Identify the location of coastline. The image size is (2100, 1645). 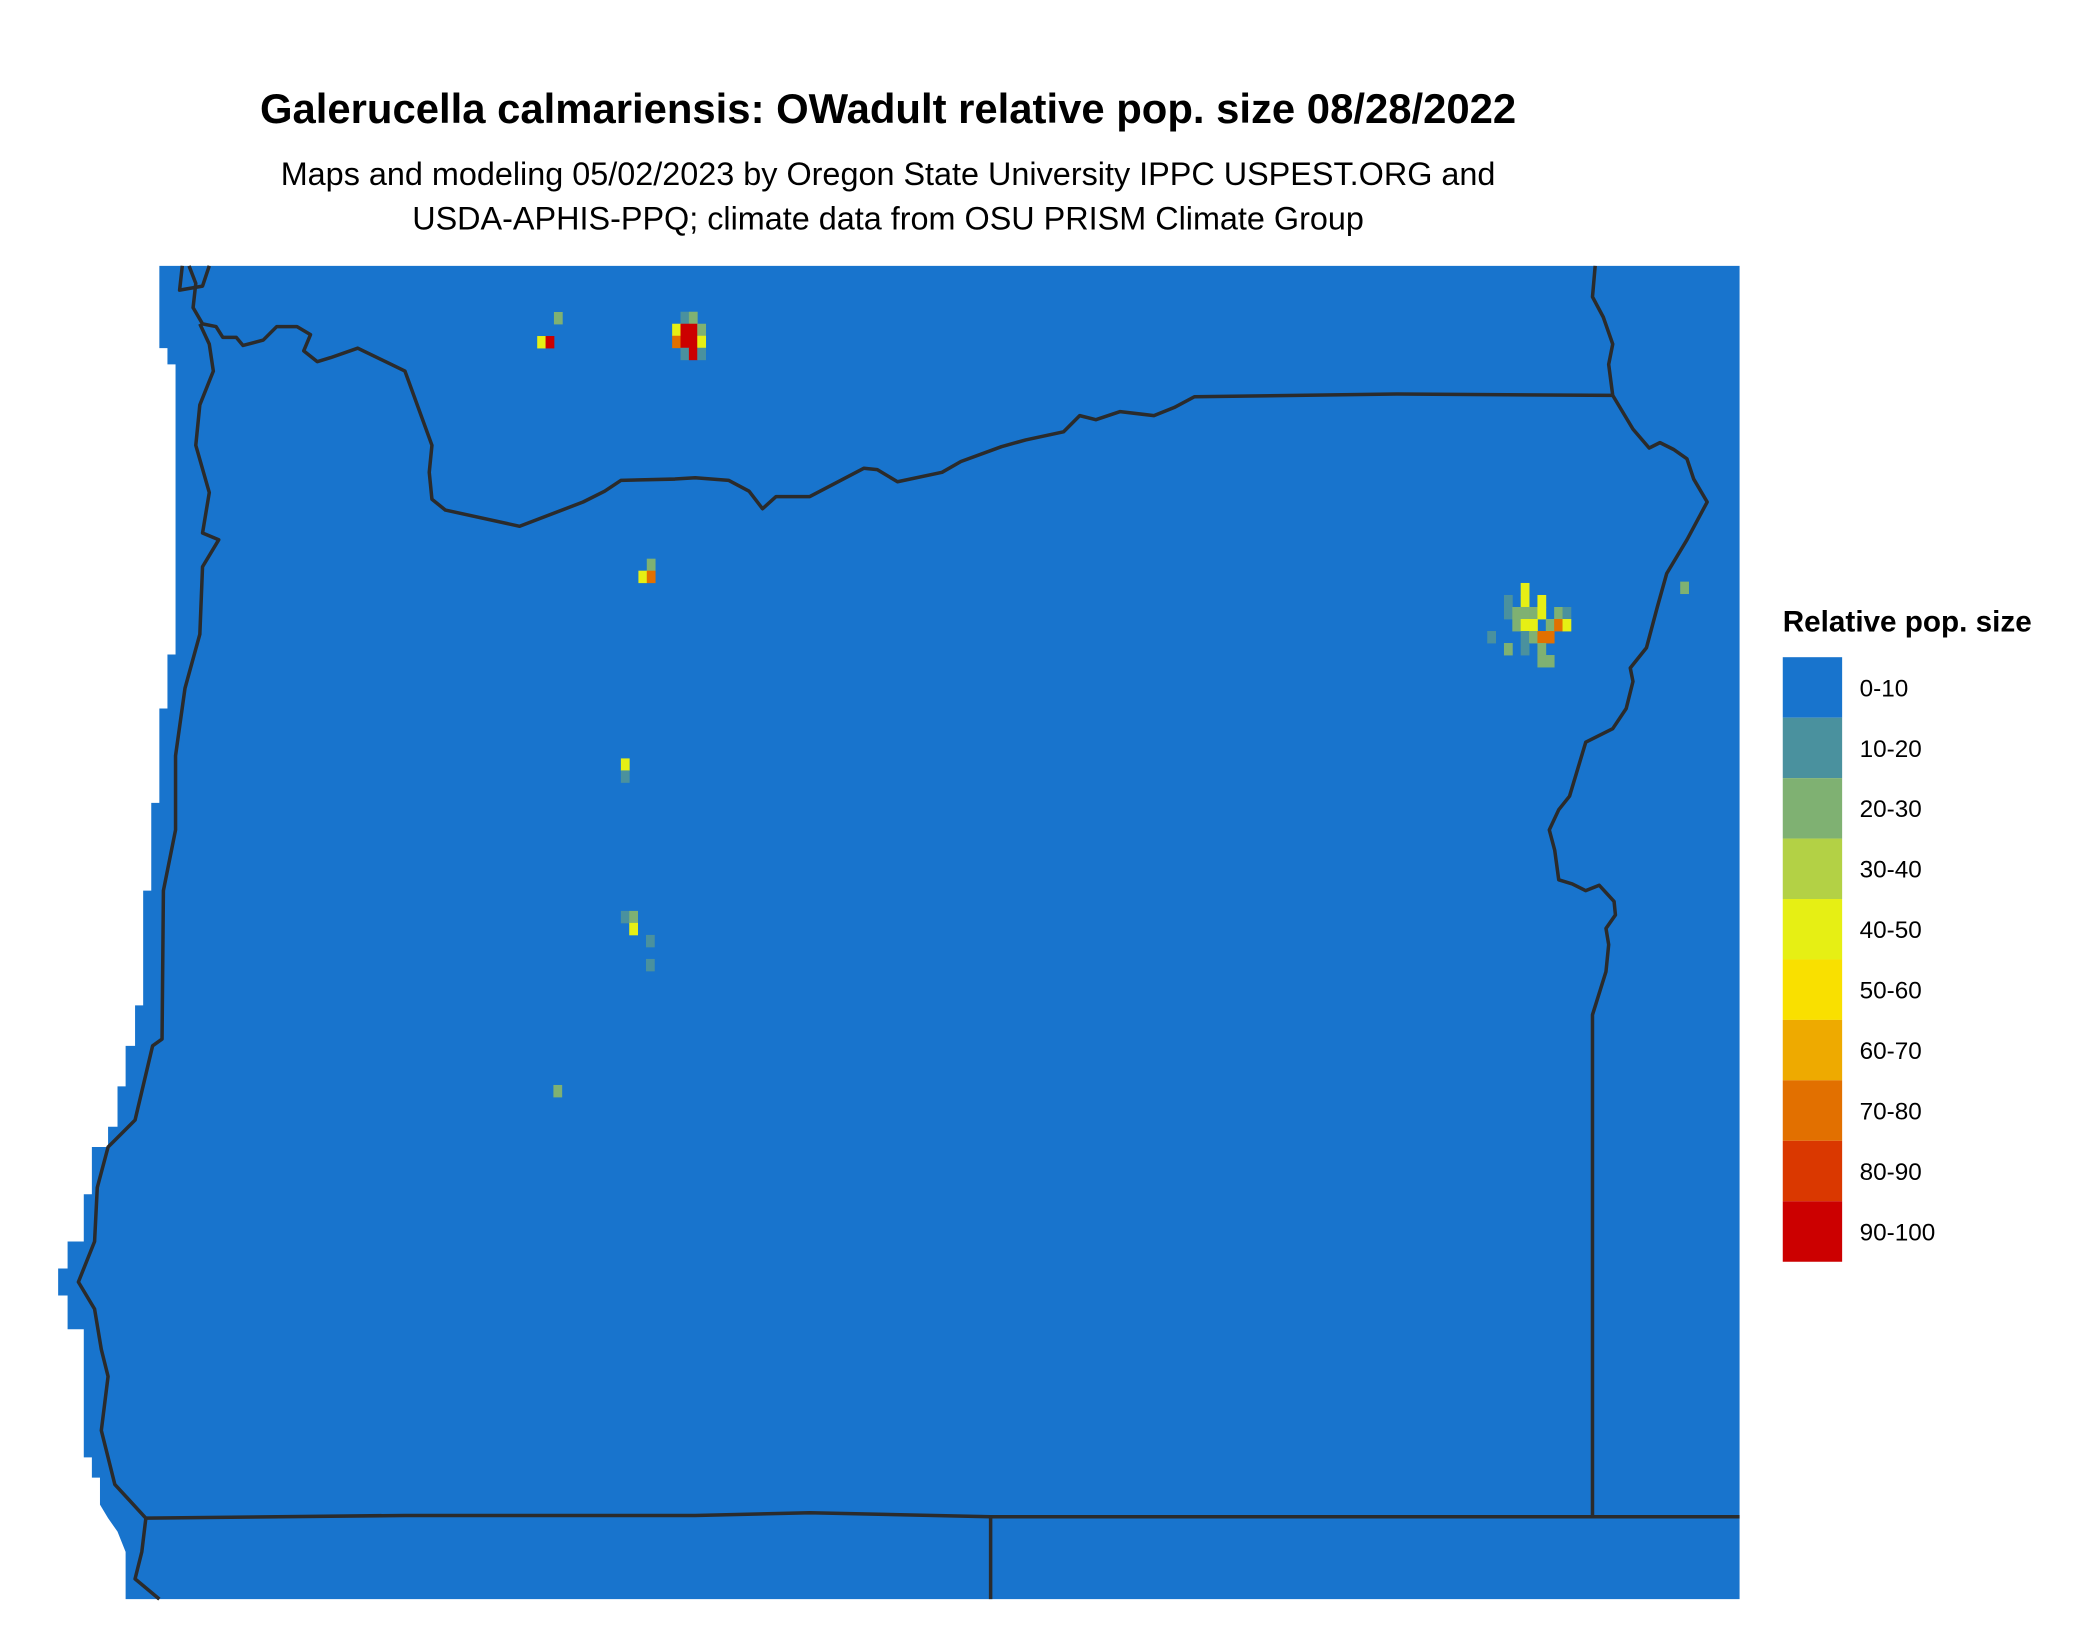
(148, 962).